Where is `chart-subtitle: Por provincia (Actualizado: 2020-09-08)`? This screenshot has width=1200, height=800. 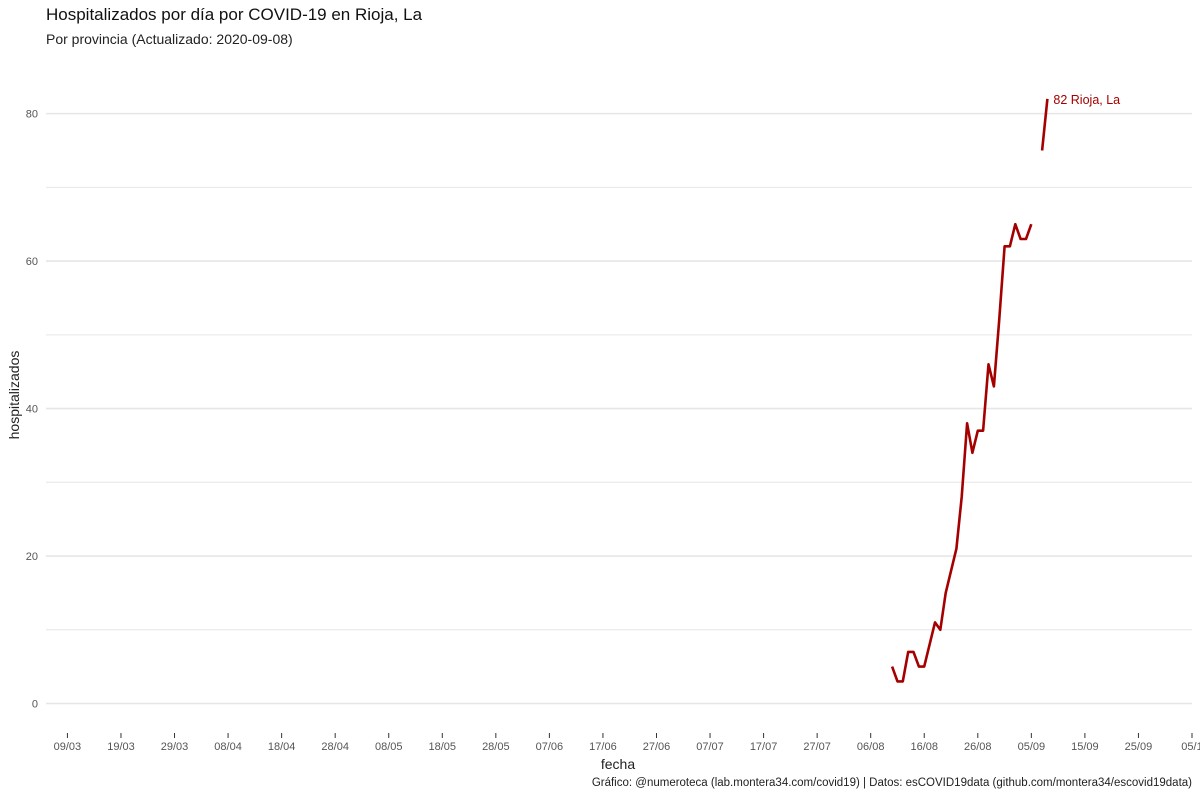
chart-subtitle: Por provincia (Actualizado: 2020-09-08) is located at coordinates (169, 39).